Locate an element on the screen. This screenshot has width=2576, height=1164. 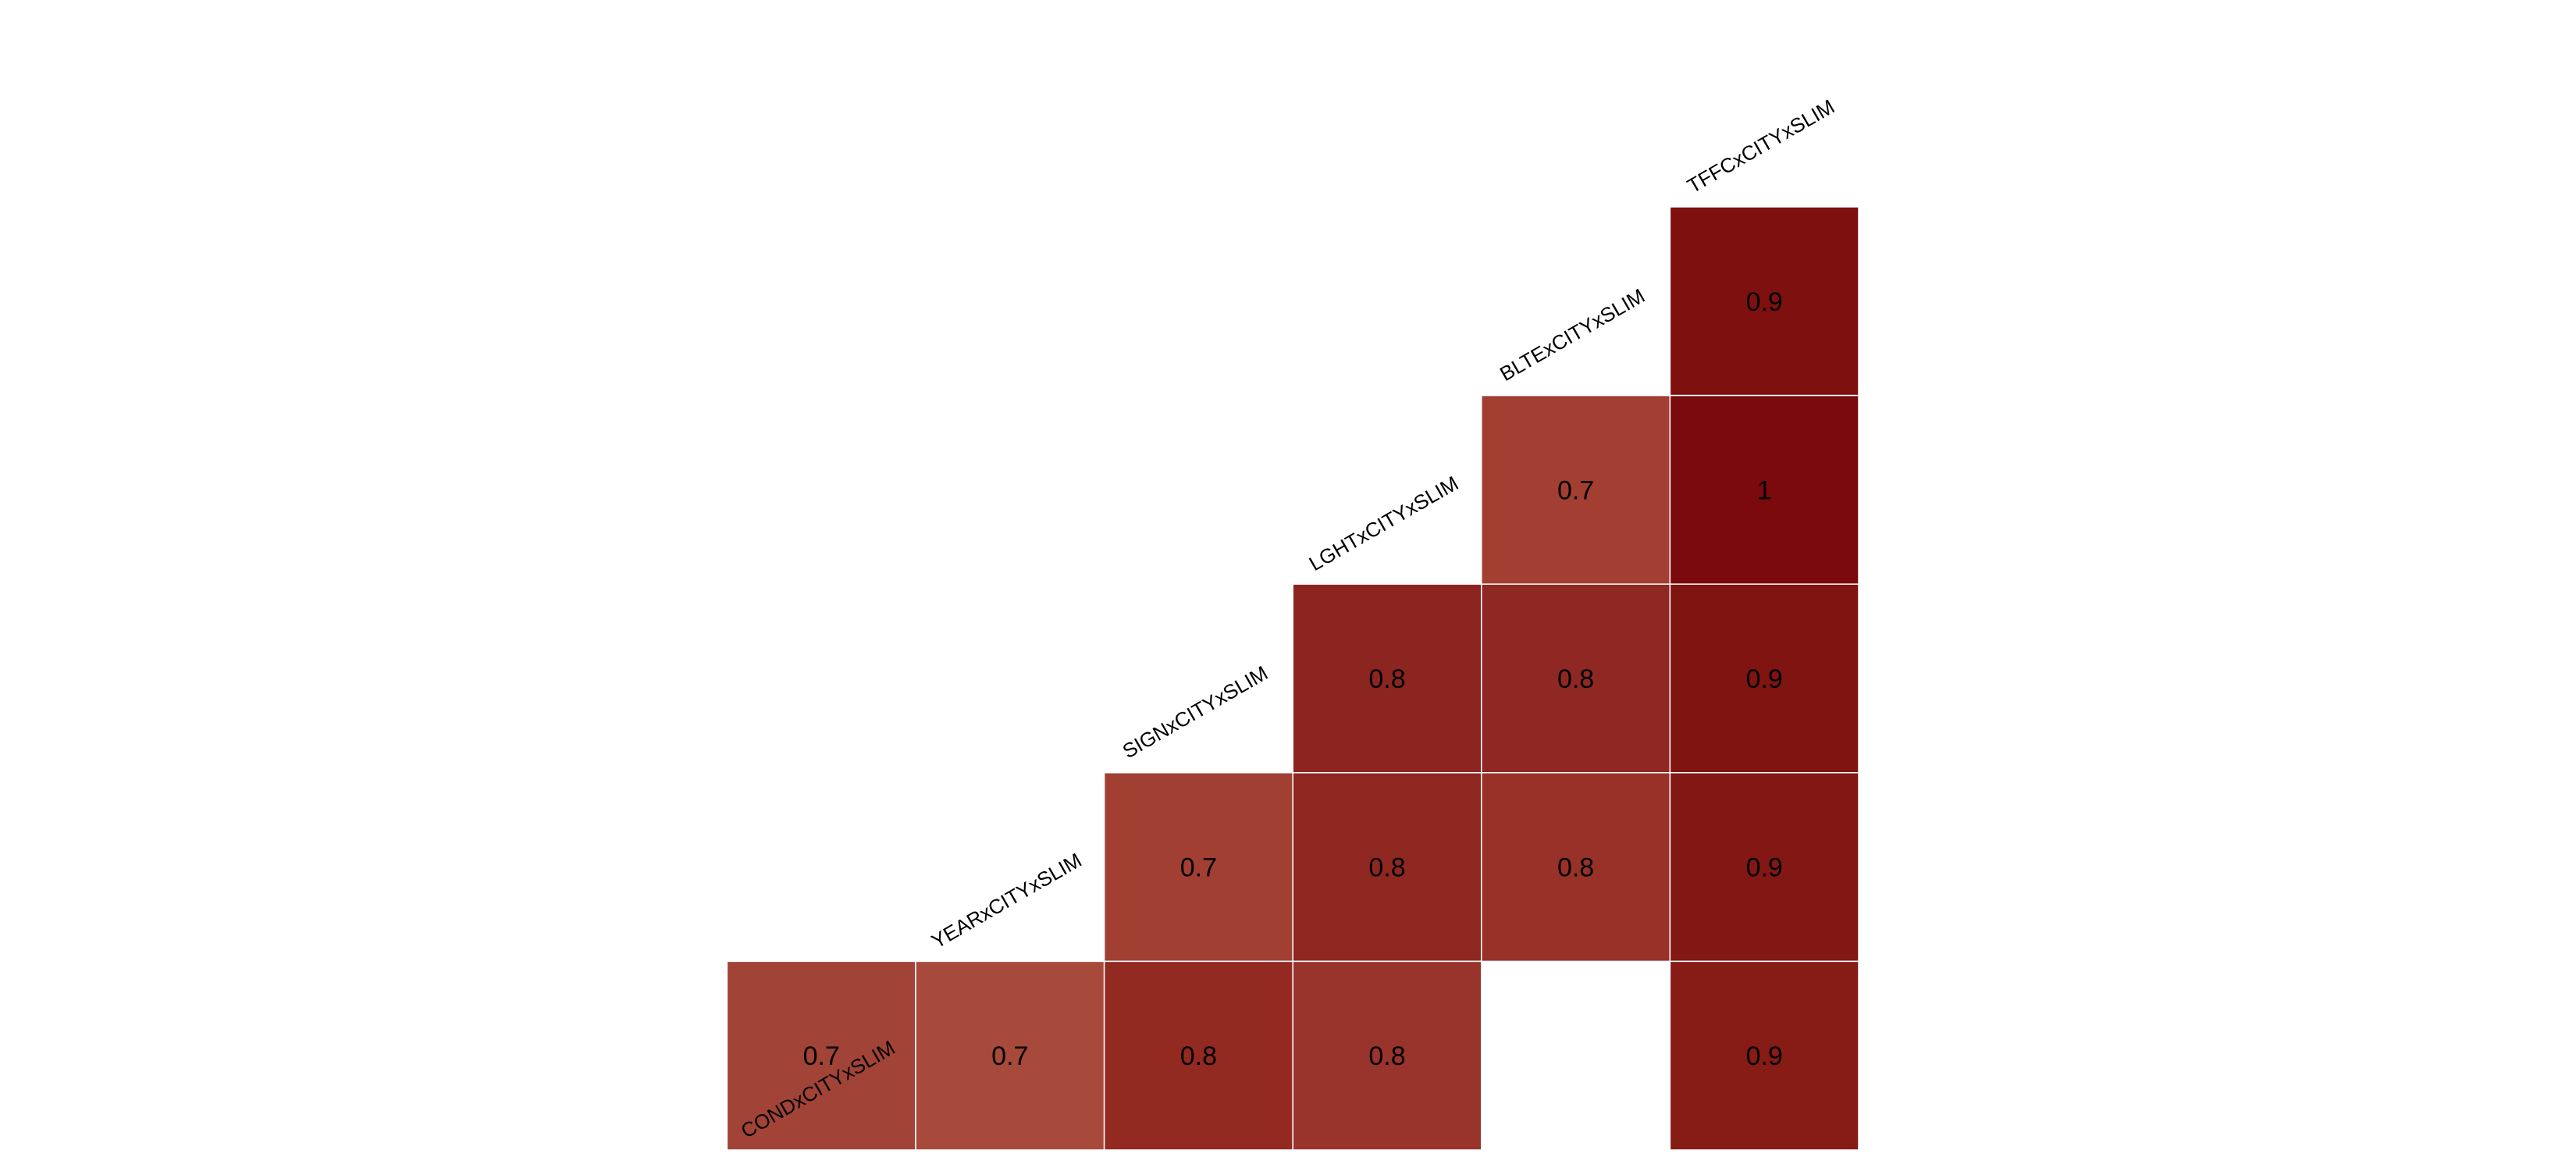
variable-label: BLTExCITYxSLIM is located at coordinates (1572, 335).